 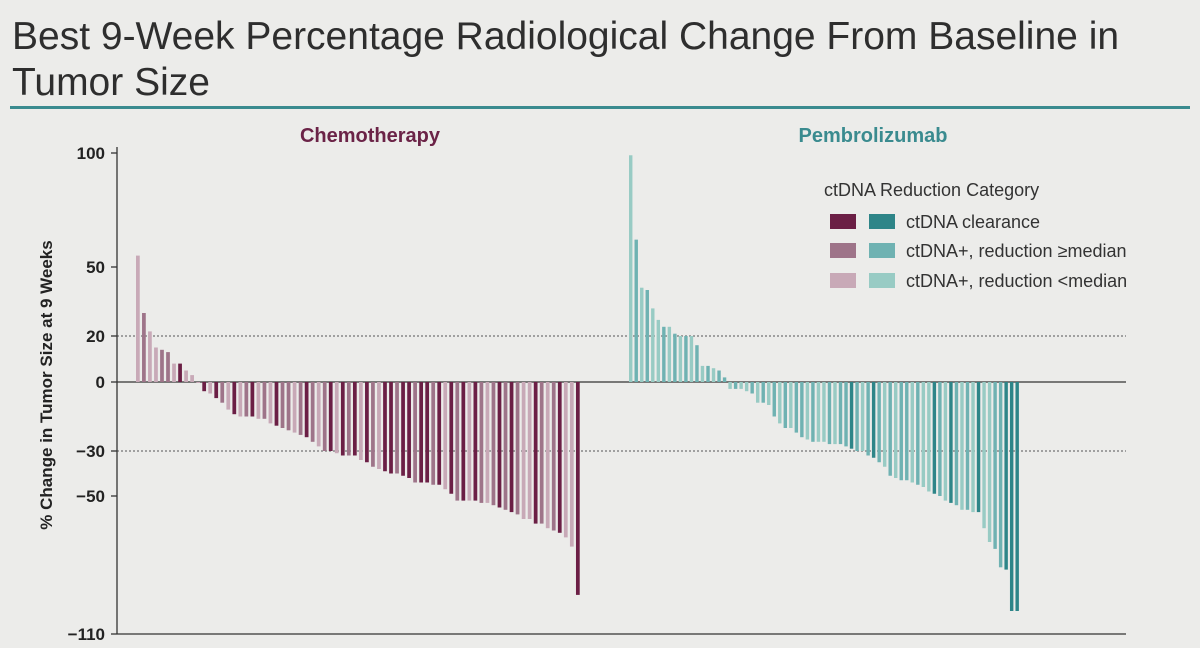 What do you see at coordinates (882, 280) in the screenshot?
I see `legend-swatch-pembro-lt_median` at bounding box center [882, 280].